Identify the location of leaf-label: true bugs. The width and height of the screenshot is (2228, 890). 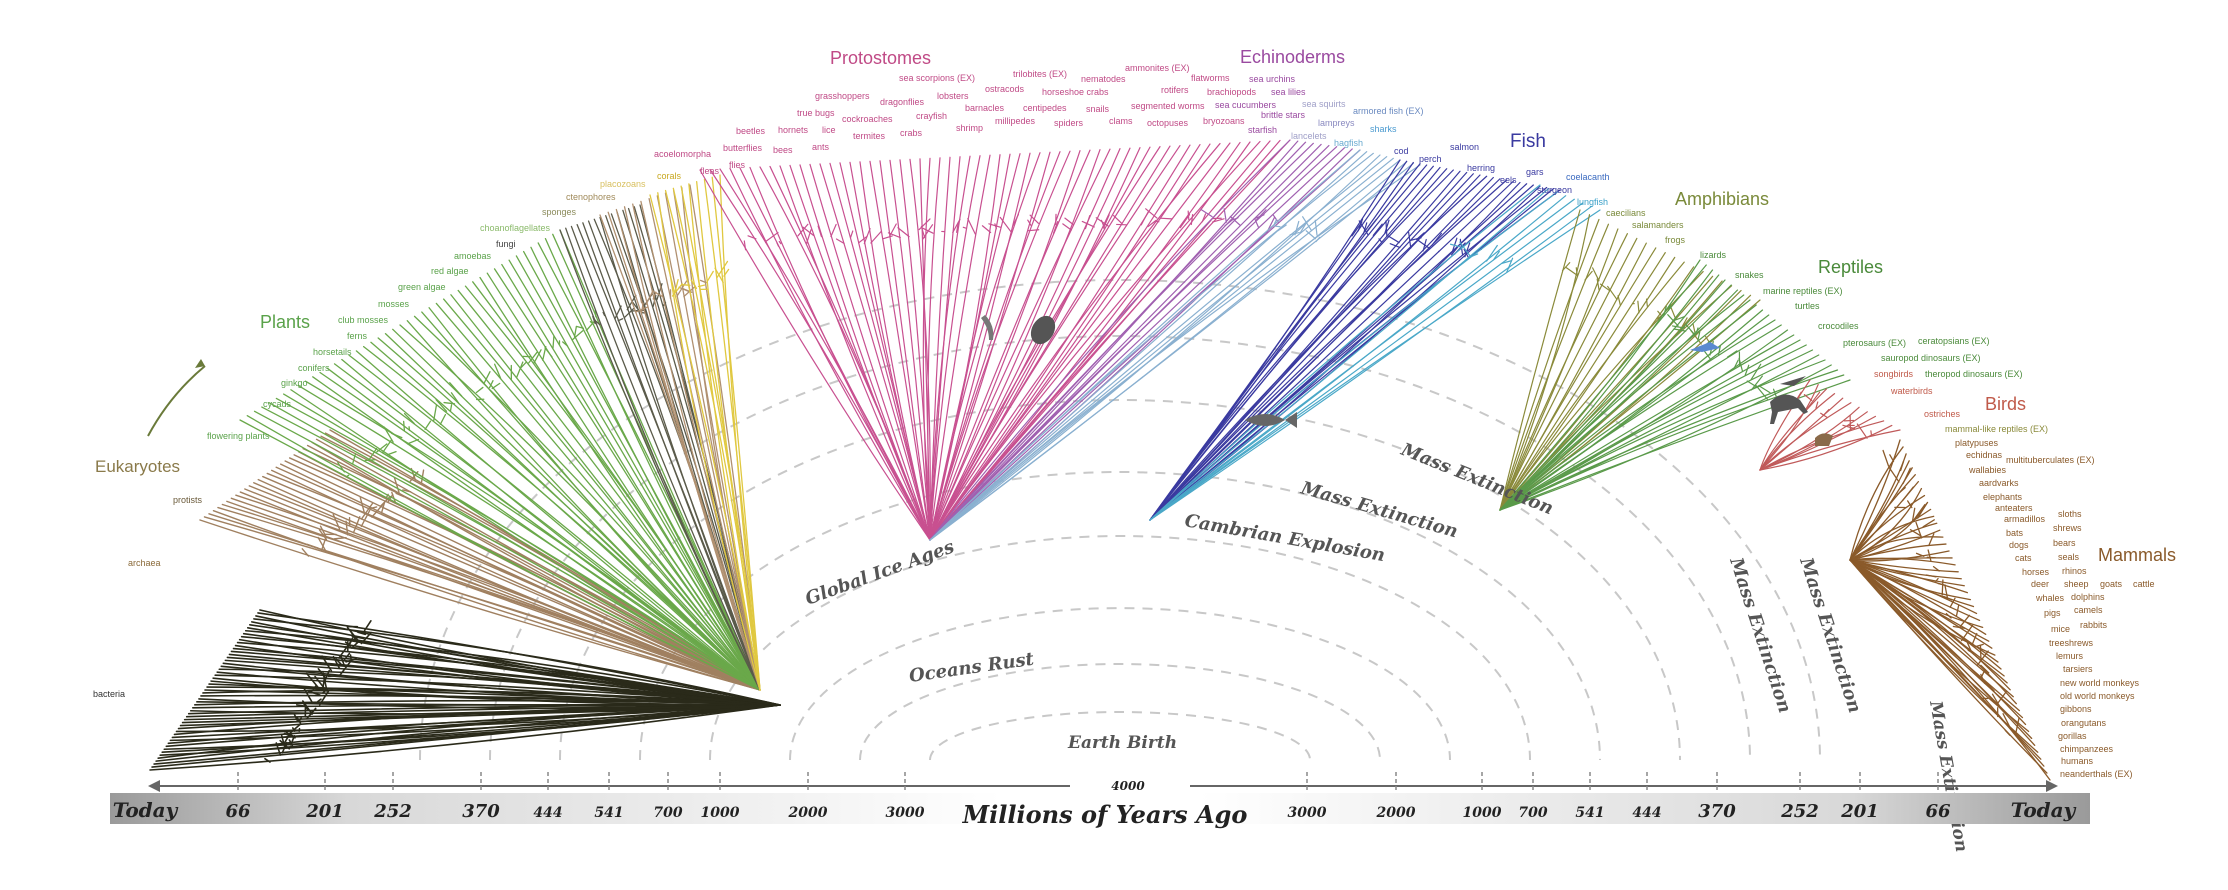
(816, 113).